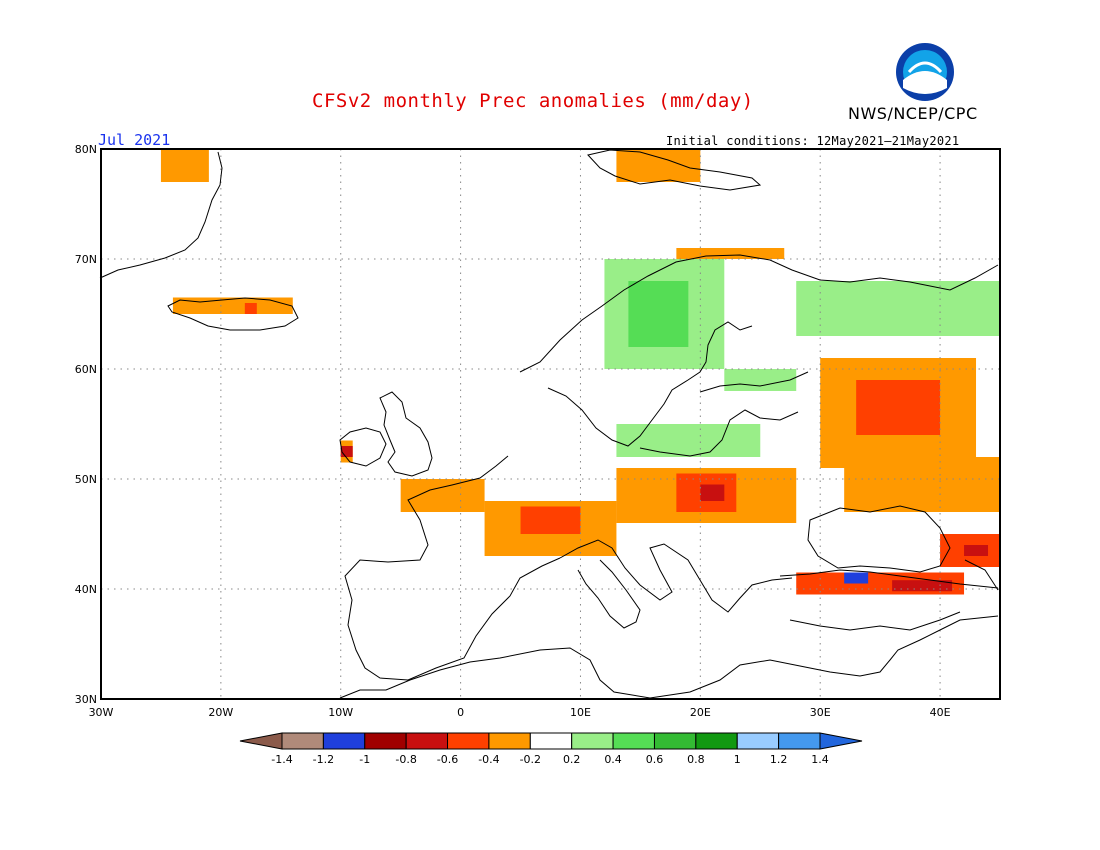  What do you see at coordinates (820, 712) in the screenshot?
I see `lon-tick-label: 30E` at bounding box center [820, 712].